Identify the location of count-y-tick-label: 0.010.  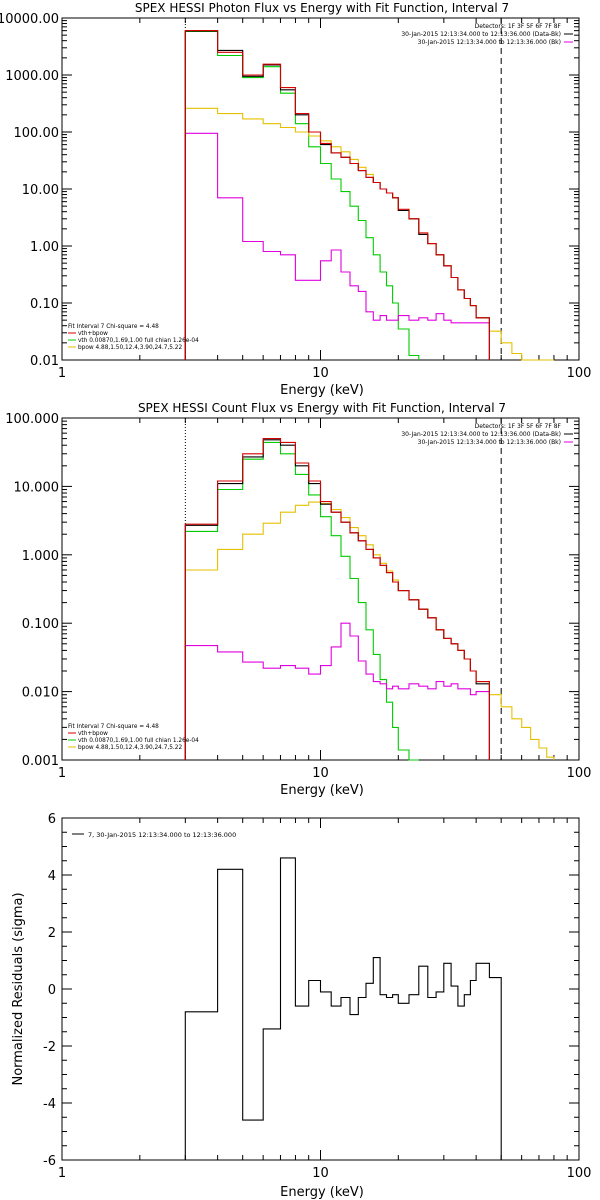
(40, 693).